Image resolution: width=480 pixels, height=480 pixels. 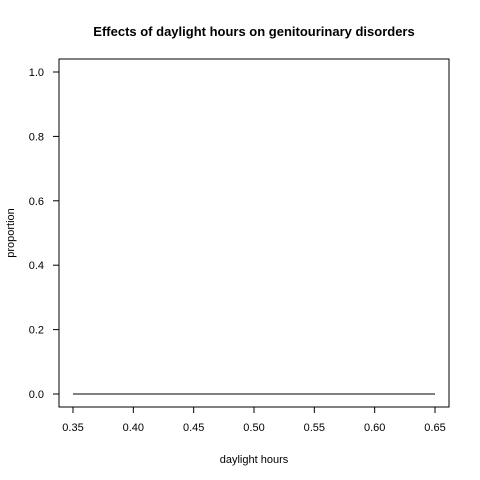 I want to click on y-tick-label: 0.6, so click(x=36, y=202).